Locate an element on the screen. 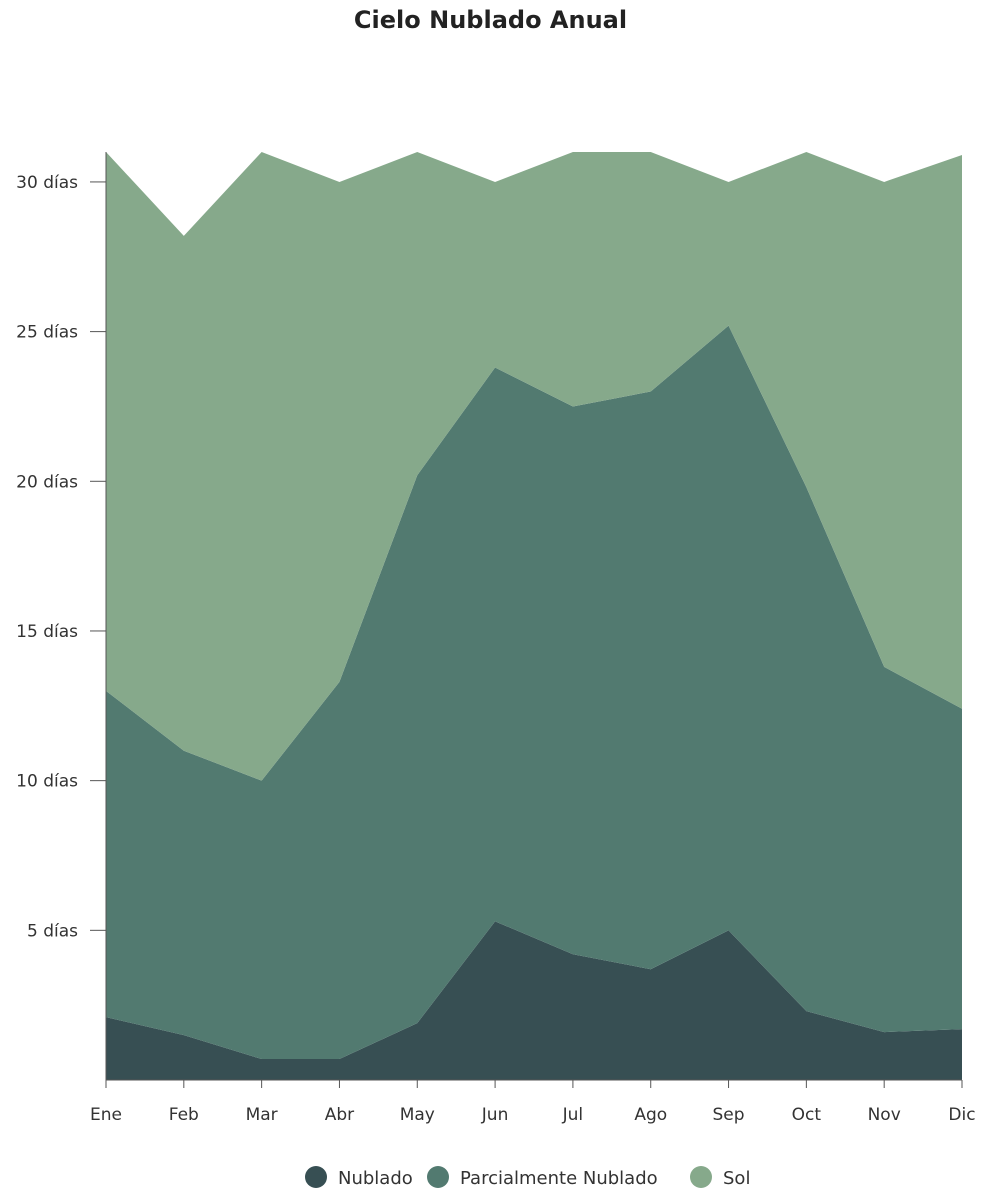 The height and width of the screenshot is (1192, 981). x-tick-label: Jun is located at coordinates (495, 1115).